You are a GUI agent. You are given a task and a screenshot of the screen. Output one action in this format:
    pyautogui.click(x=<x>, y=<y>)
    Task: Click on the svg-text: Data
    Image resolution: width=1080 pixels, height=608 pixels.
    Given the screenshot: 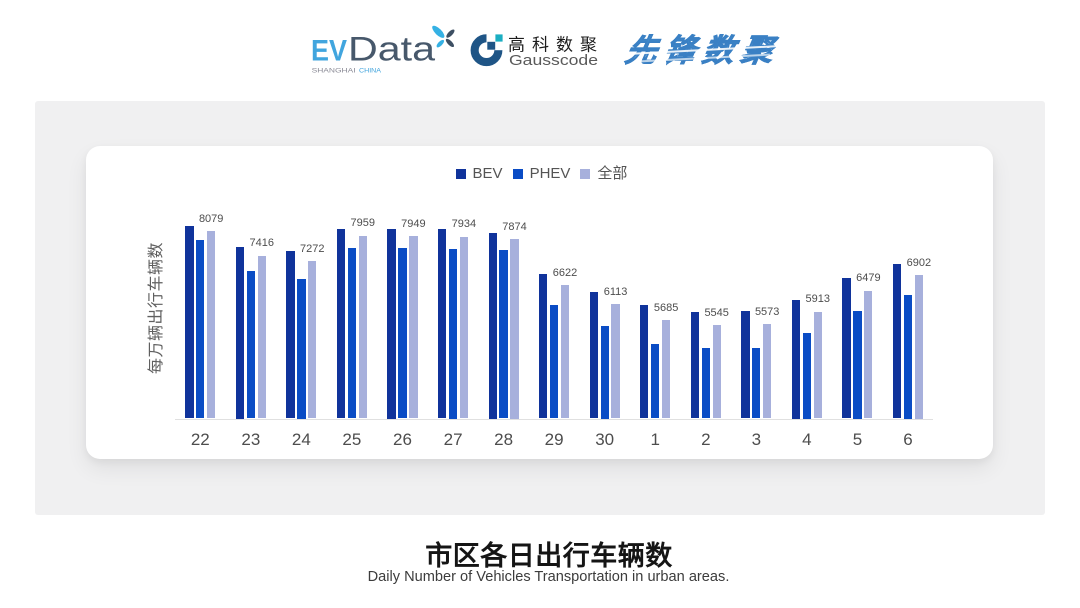 What is the action you would take?
    pyautogui.click(x=391, y=50)
    